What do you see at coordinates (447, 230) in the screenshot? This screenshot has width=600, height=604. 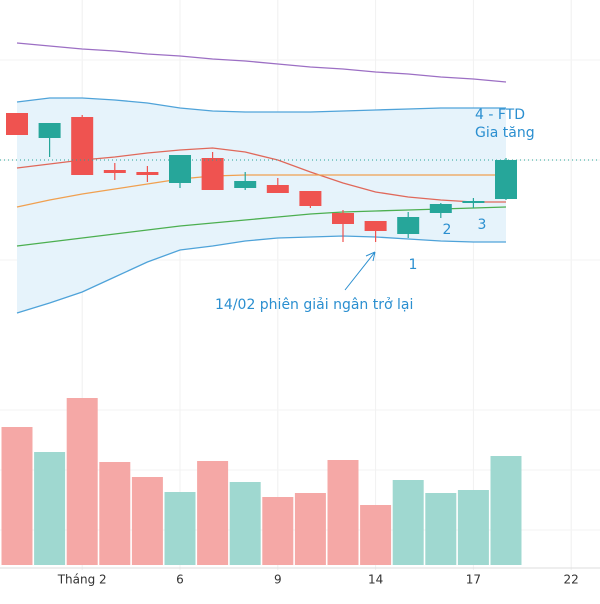 I see `annotation: 2` at bounding box center [447, 230].